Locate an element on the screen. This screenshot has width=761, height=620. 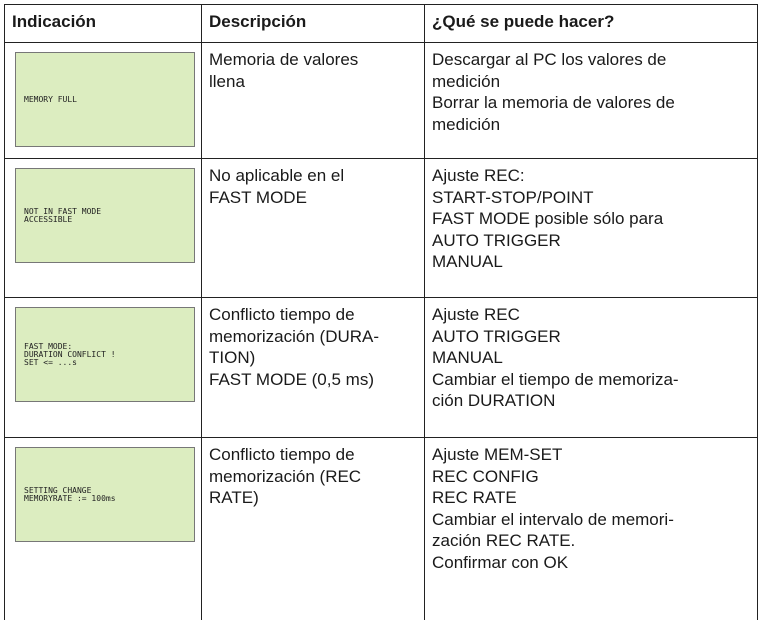
description-line: memorización (REC is located at coordinates (285, 476).